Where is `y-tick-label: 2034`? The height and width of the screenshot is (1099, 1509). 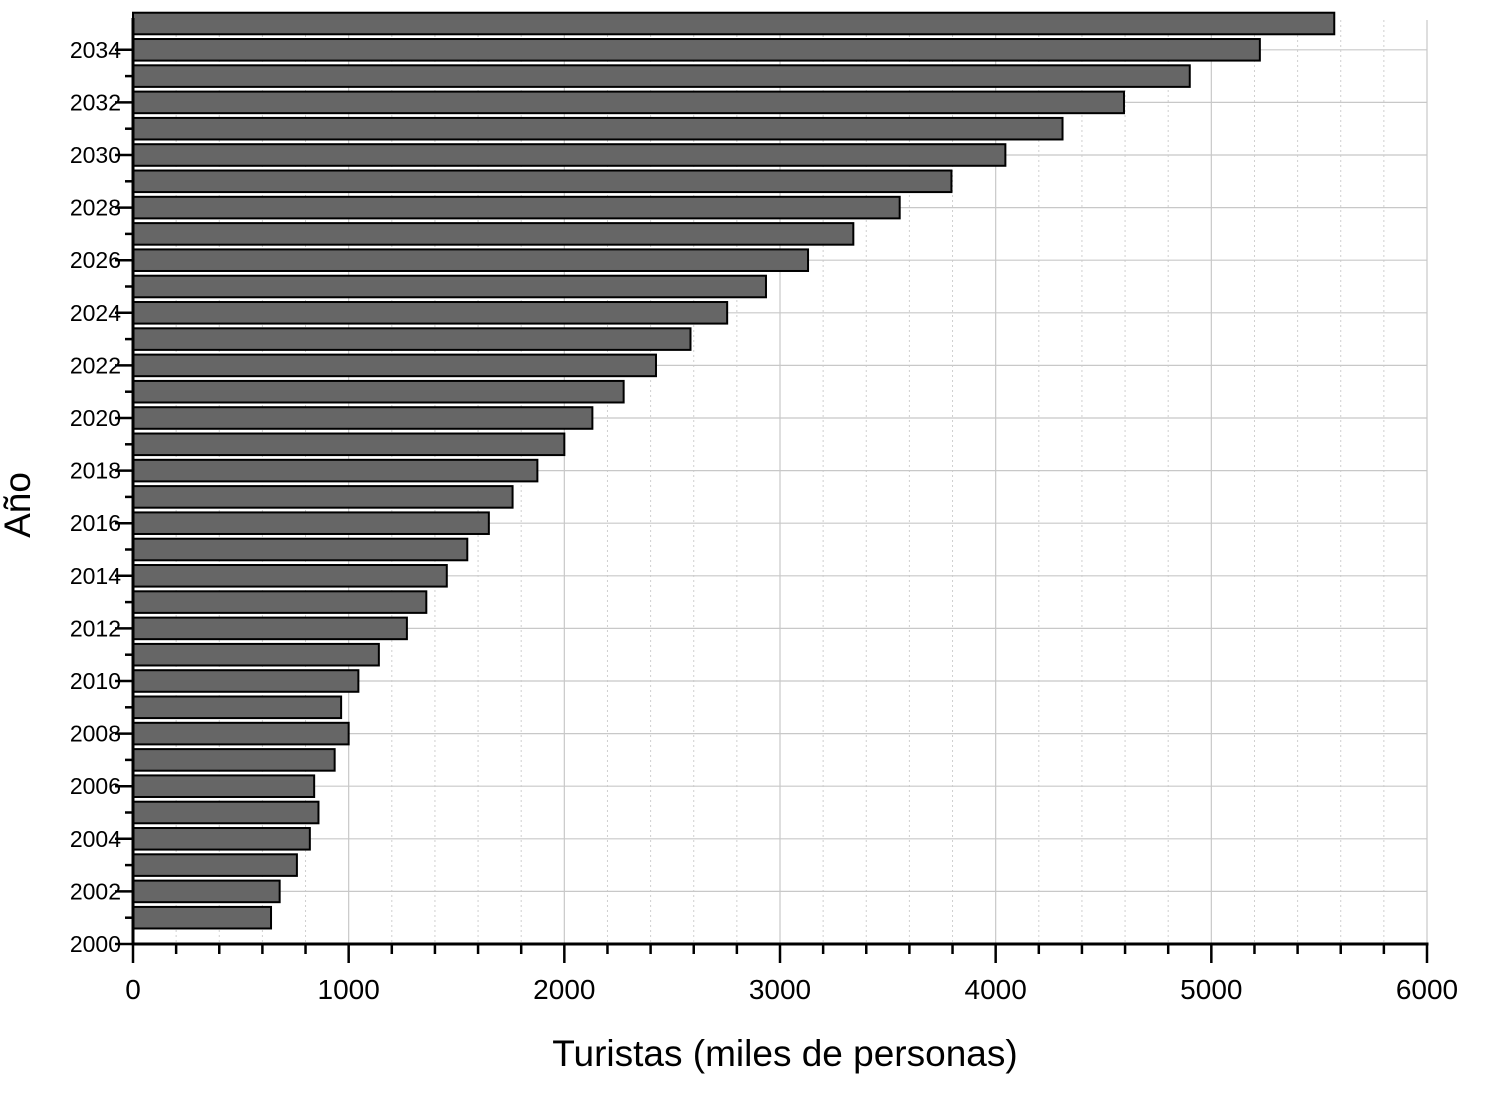 y-tick-label: 2034 is located at coordinates (95, 50).